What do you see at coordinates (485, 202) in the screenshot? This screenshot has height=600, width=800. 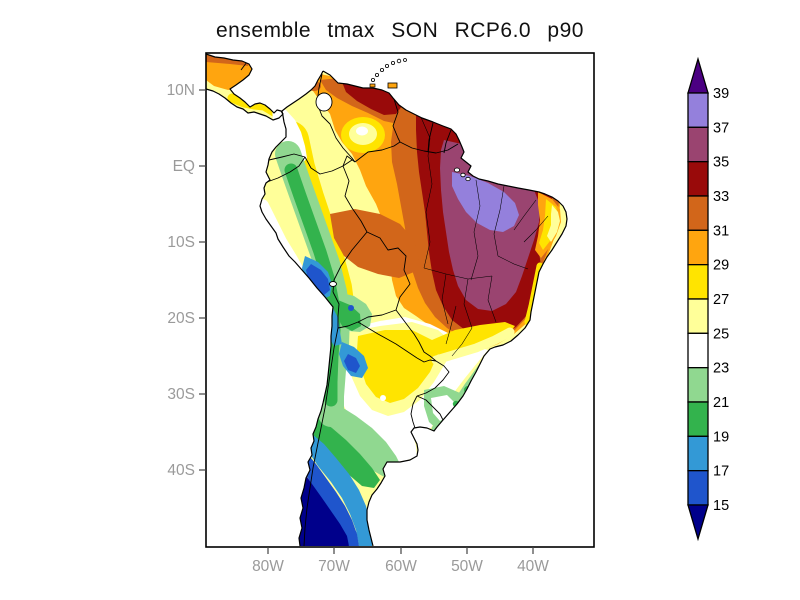 I see `contour-37-39-amazon-mouth-core` at bounding box center [485, 202].